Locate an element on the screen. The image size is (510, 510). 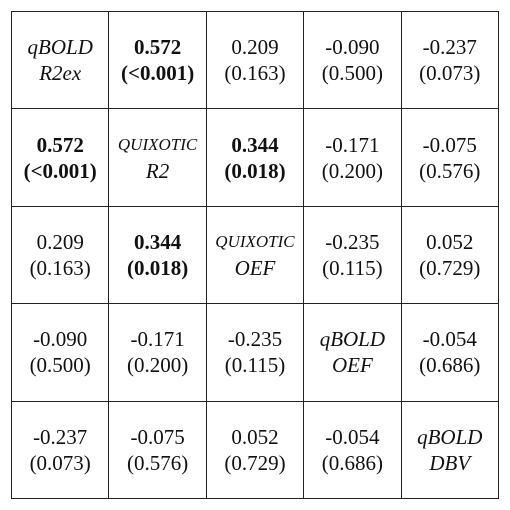
variable-label-line2: DBV is located at coordinates (450, 462).